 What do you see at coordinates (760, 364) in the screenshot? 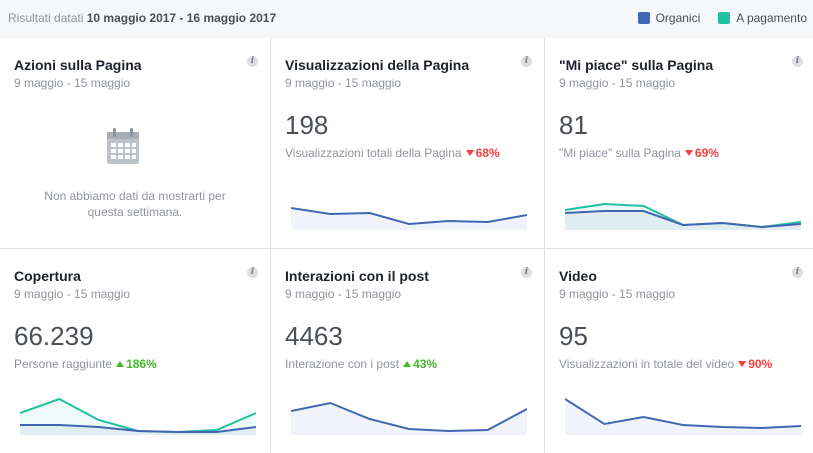
I see `metric-change: 90%` at bounding box center [760, 364].